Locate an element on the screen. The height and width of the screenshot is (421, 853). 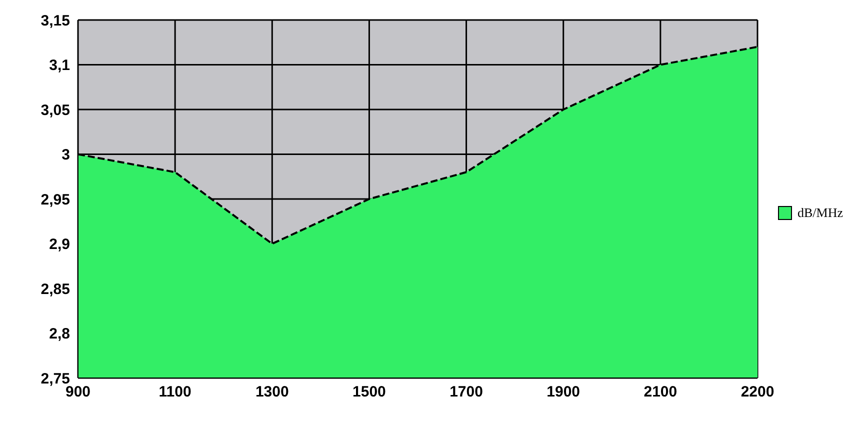
y-tick-label: 3,1 is located at coordinates (59, 65).